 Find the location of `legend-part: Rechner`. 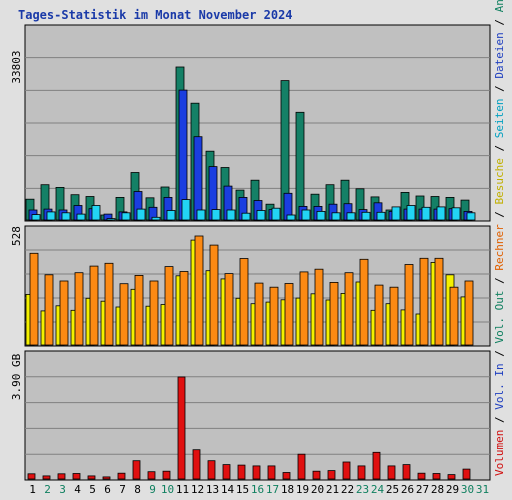

legend-part: Rechner is located at coordinates (499, 247).